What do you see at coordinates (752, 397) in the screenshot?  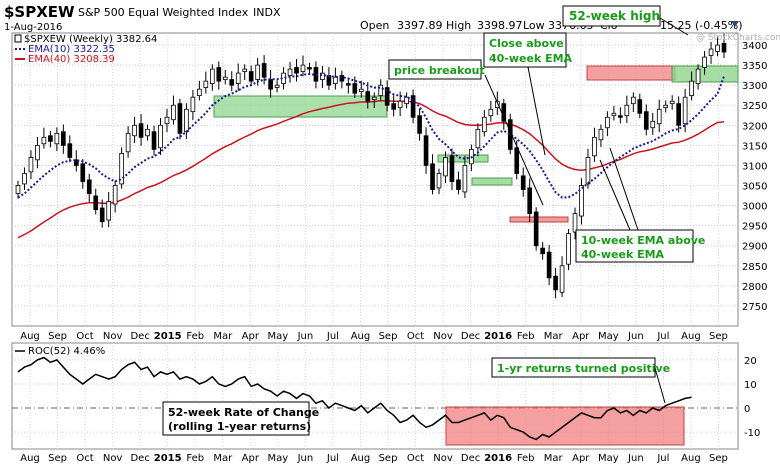 I see `roc-axis: -10 0 10 20` at bounding box center [752, 397].